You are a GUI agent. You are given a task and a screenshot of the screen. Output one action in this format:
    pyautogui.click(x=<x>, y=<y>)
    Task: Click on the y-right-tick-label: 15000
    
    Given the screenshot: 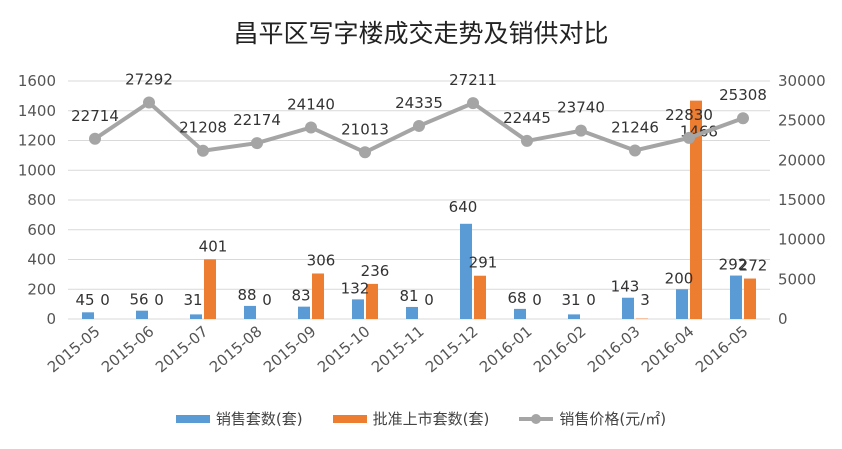 What is the action you would take?
    pyautogui.click(x=802, y=200)
    